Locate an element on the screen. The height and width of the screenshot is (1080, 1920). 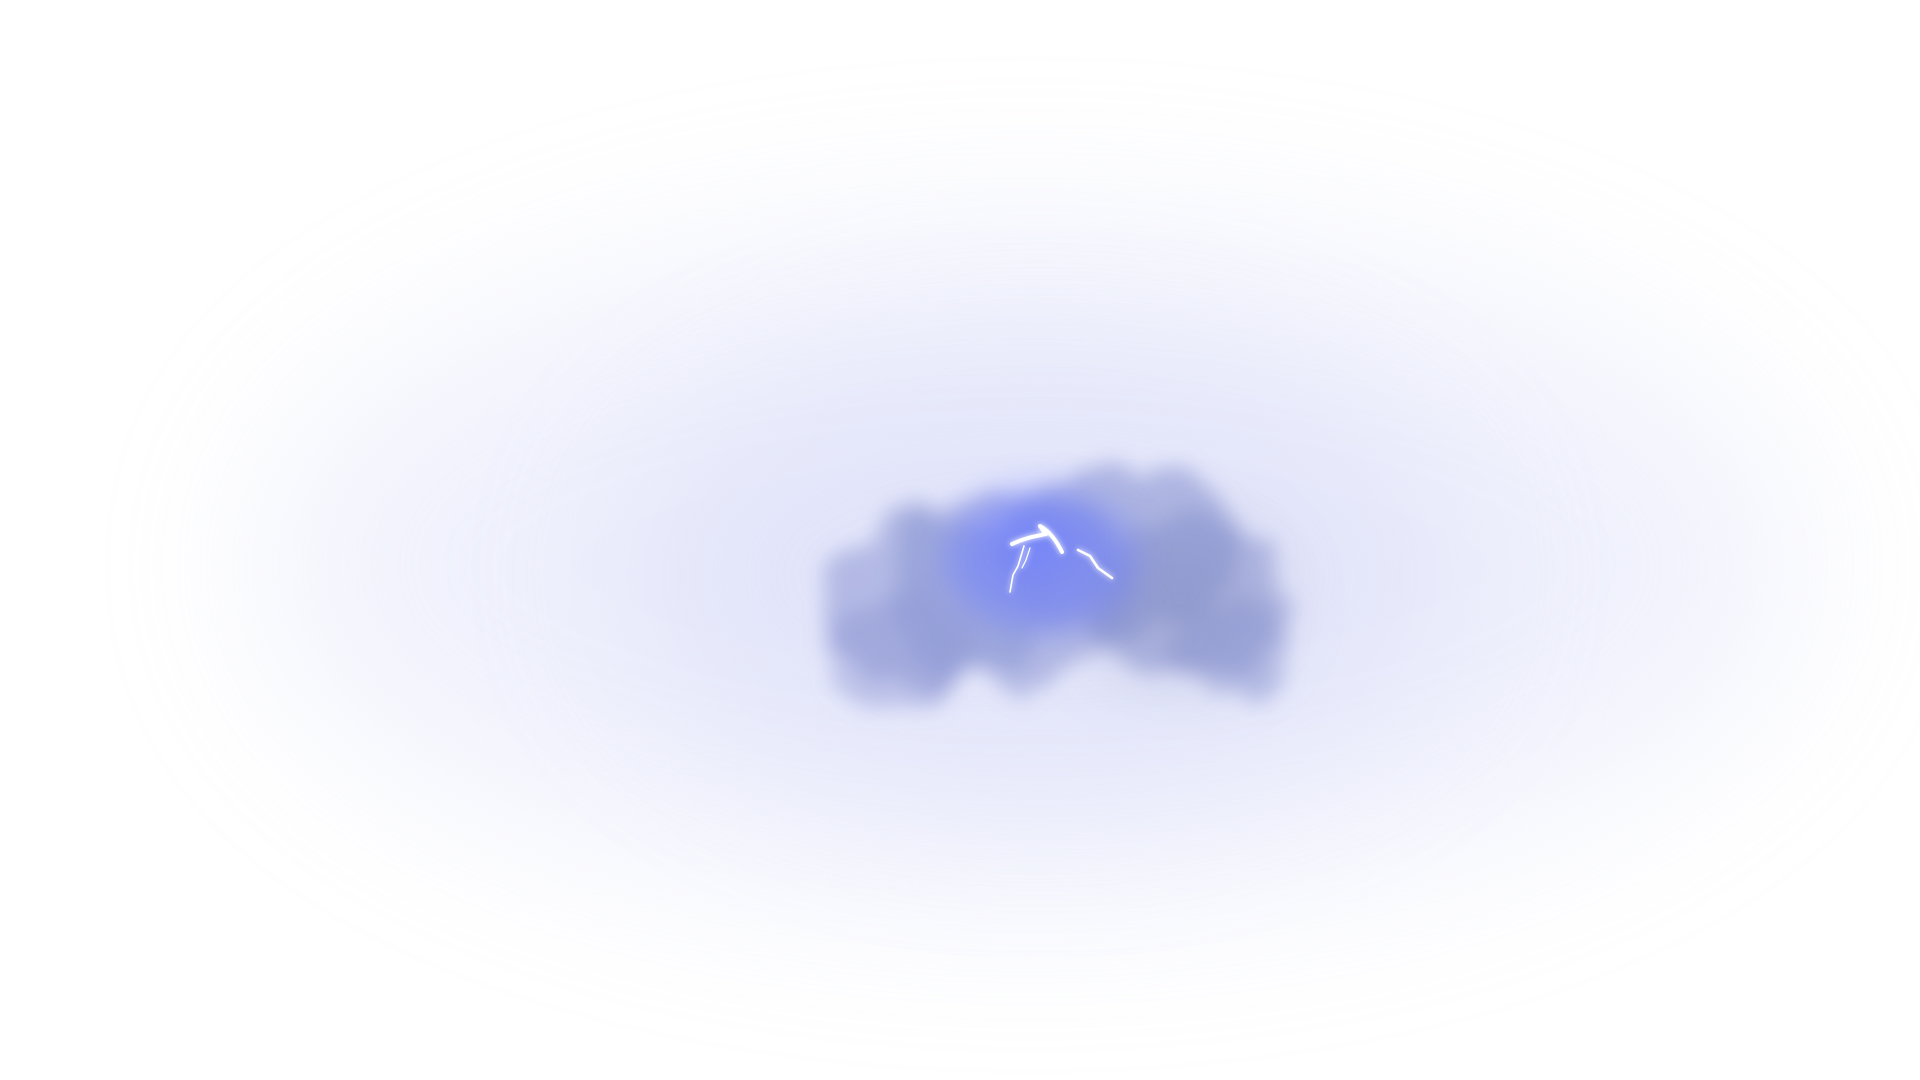
lightning-bolt-right is located at coordinates (1095, 564).